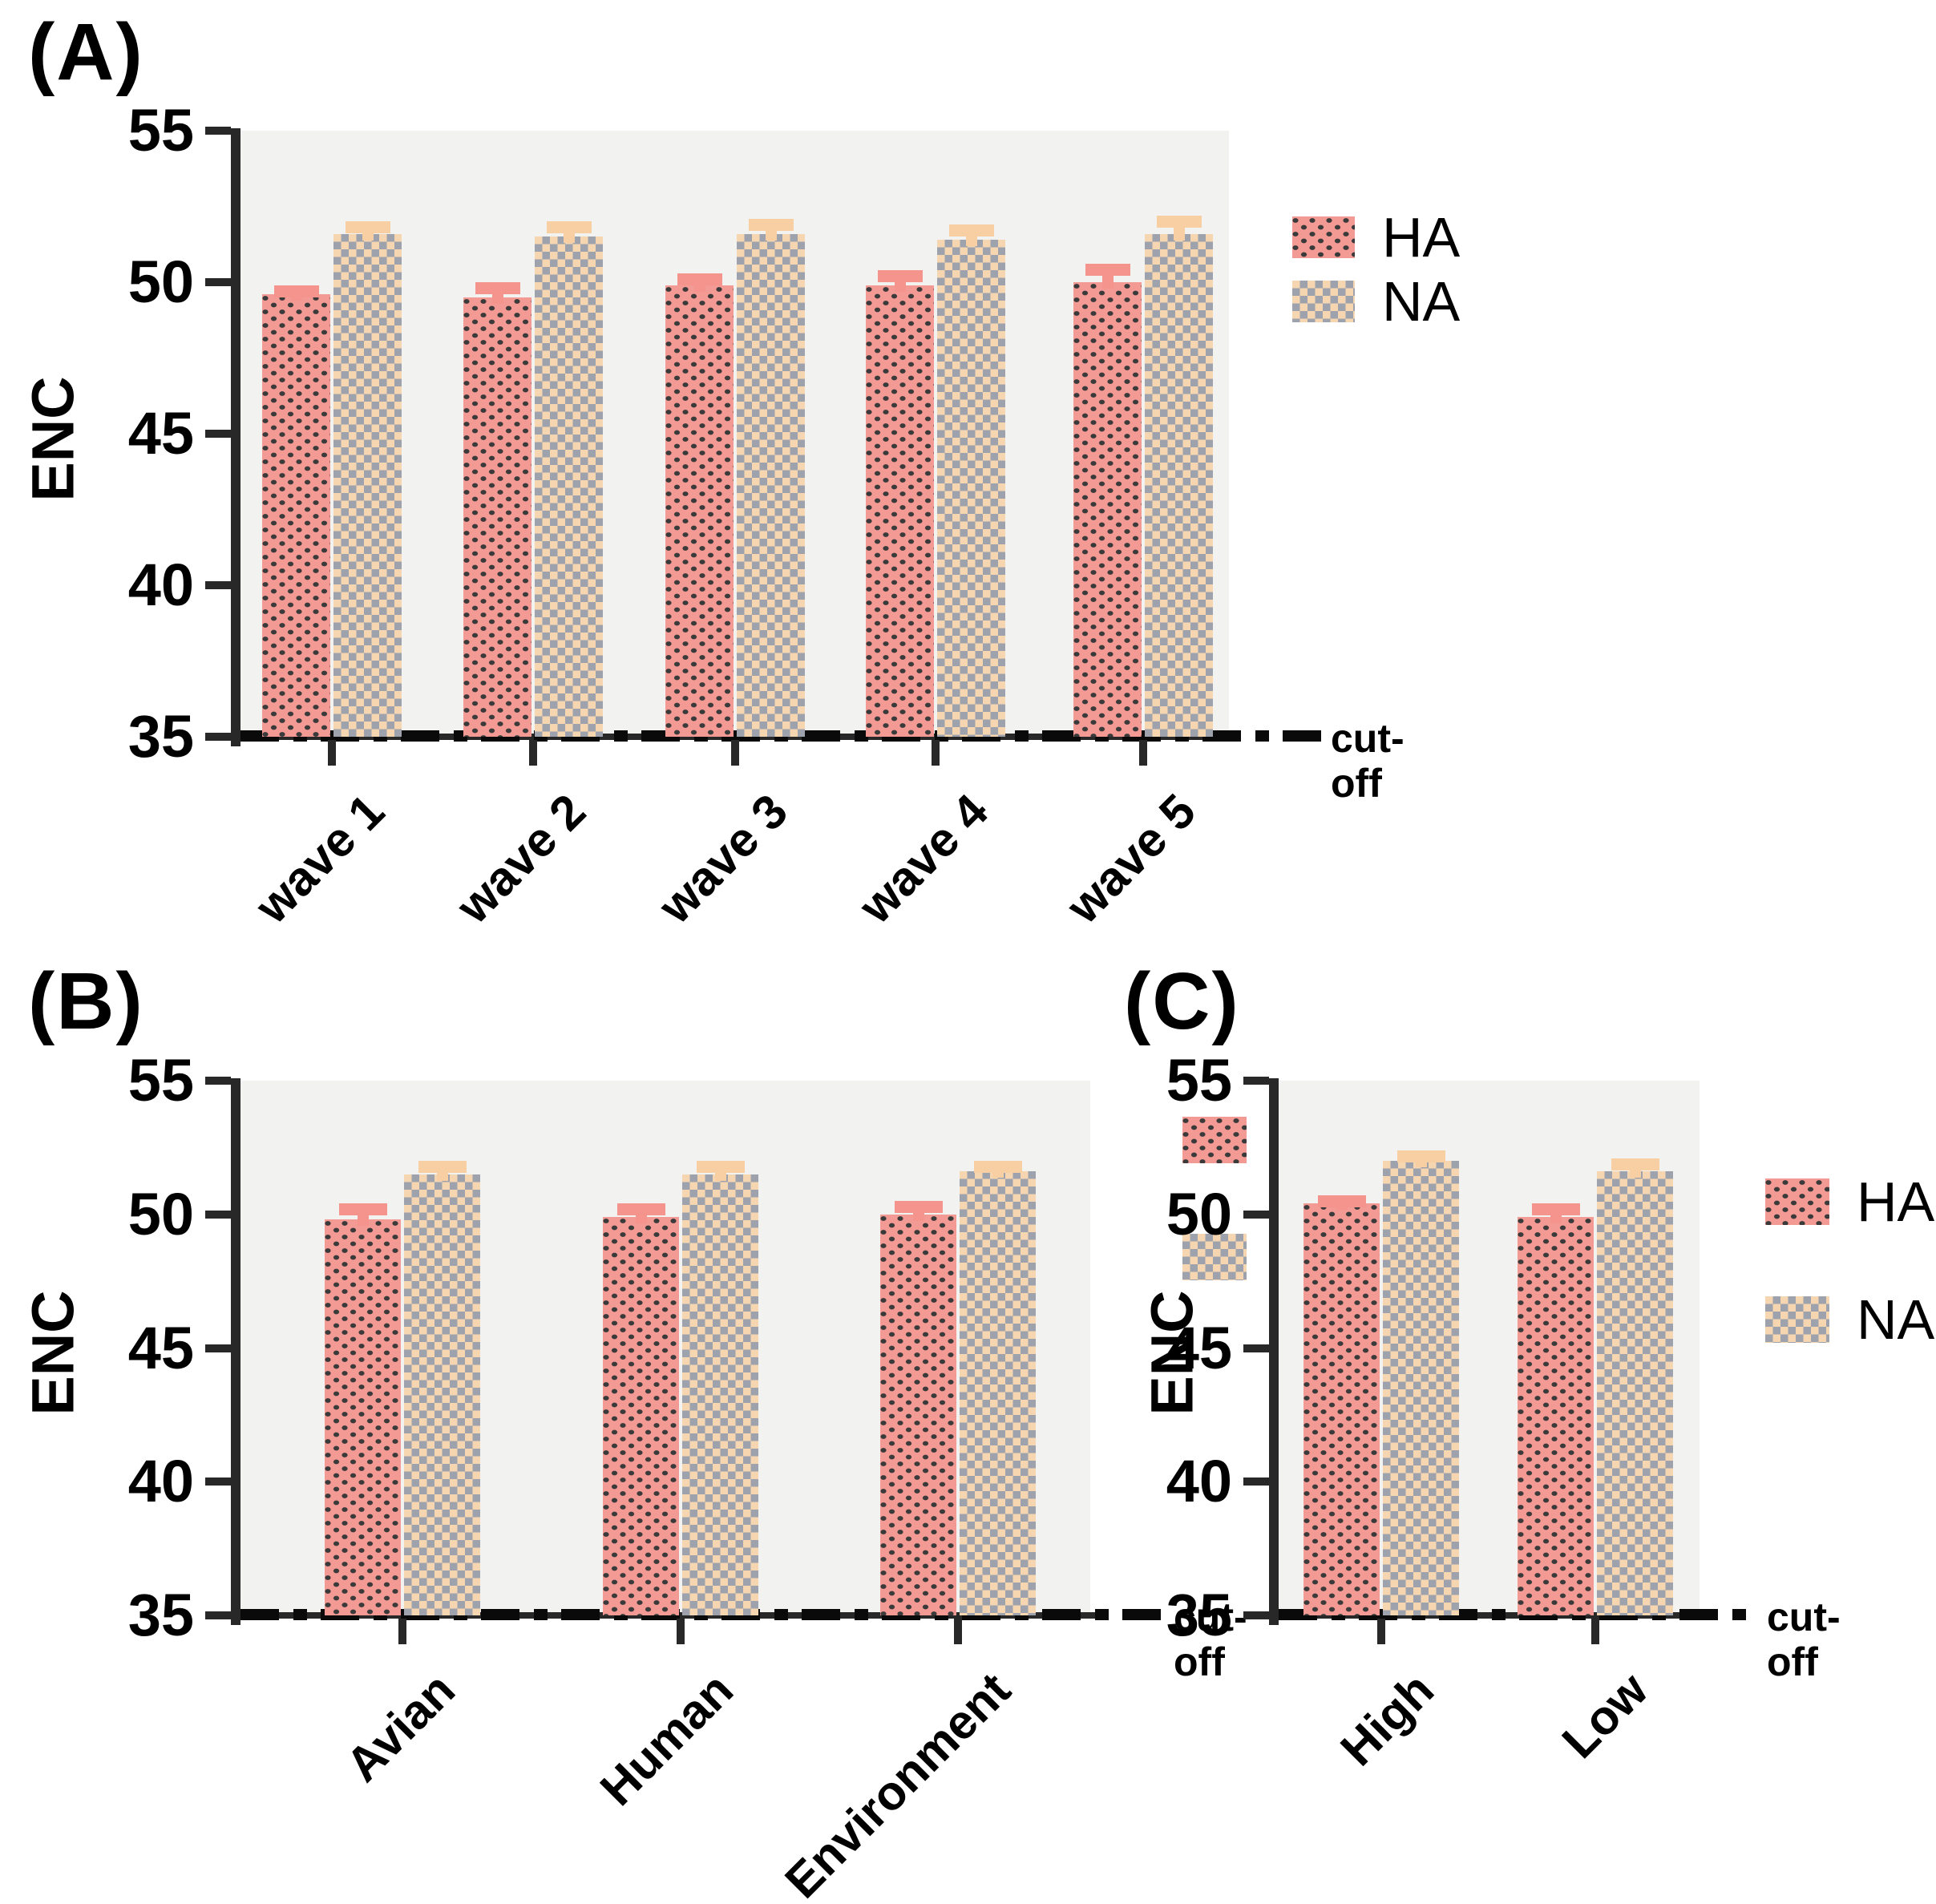 The height and width of the screenshot is (1904, 1936). What do you see at coordinates (86, 52) in the screenshot?
I see `panel-label-a: (A)` at bounding box center [86, 52].